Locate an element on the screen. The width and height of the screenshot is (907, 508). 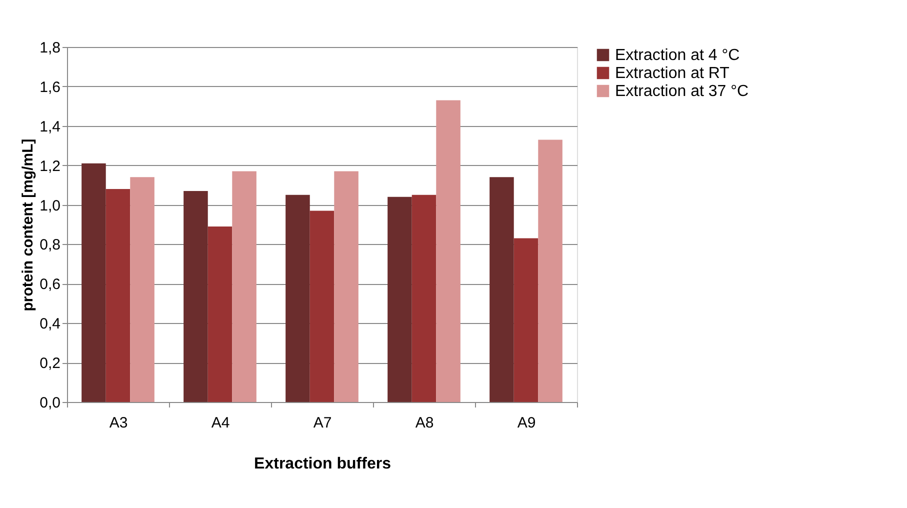
x-tick-label: A7 is located at coordinates (322, 423).